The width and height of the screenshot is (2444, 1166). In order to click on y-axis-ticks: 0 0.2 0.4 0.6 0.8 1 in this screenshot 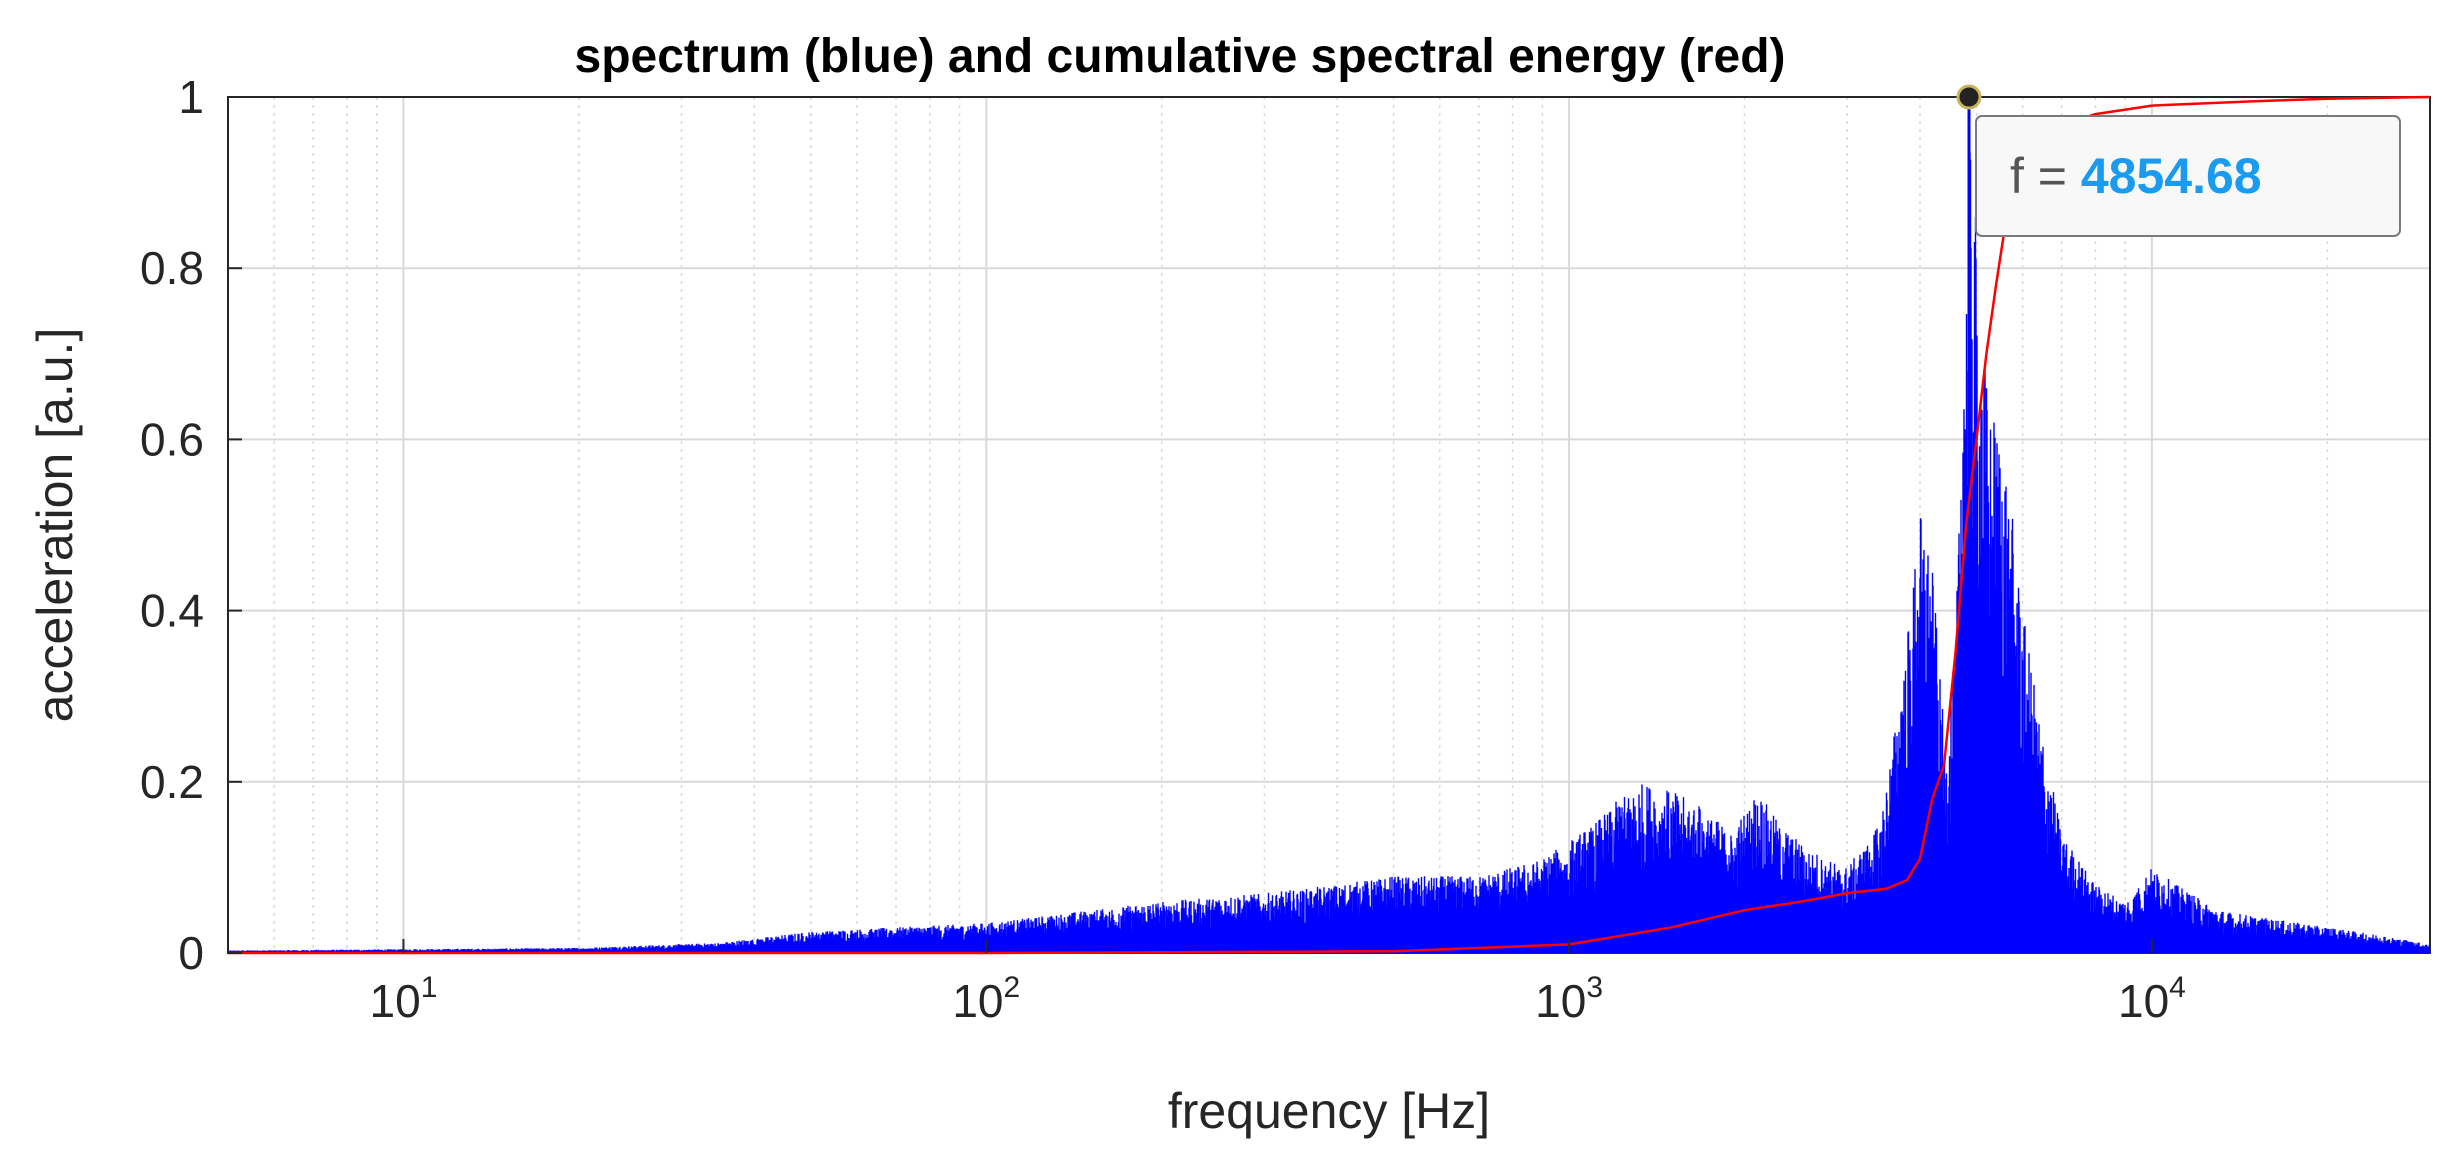, I will do `click(191, 525)`.